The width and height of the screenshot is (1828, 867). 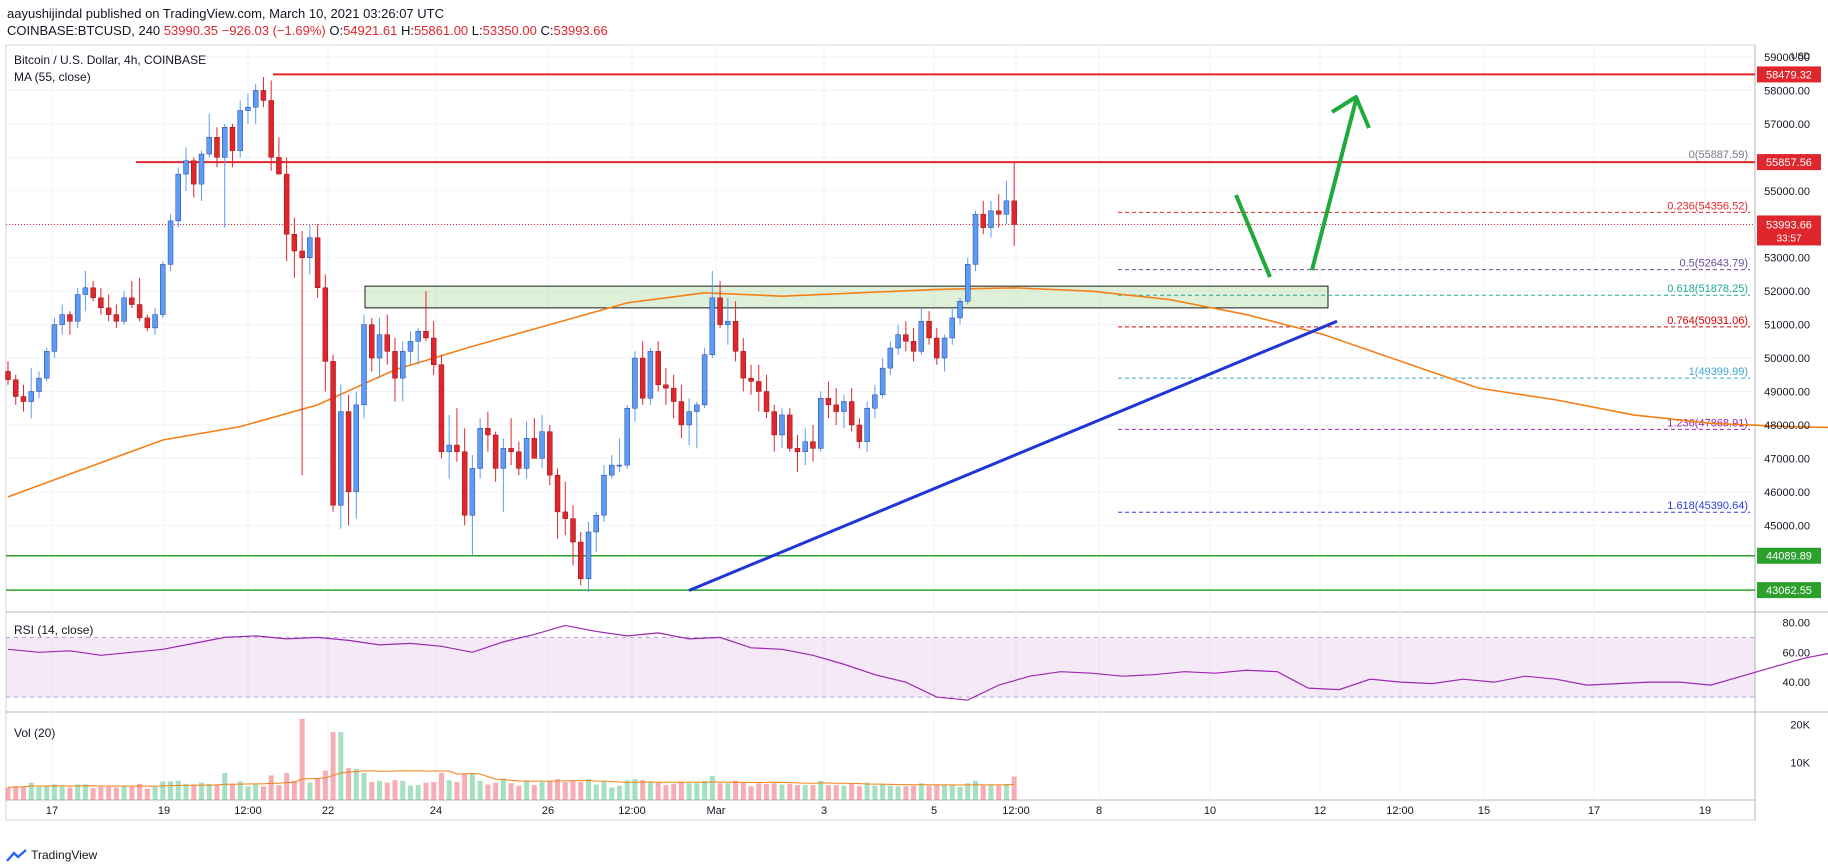 I want to click on volume-tick-label: 20K, so click(x=1800, y=726).